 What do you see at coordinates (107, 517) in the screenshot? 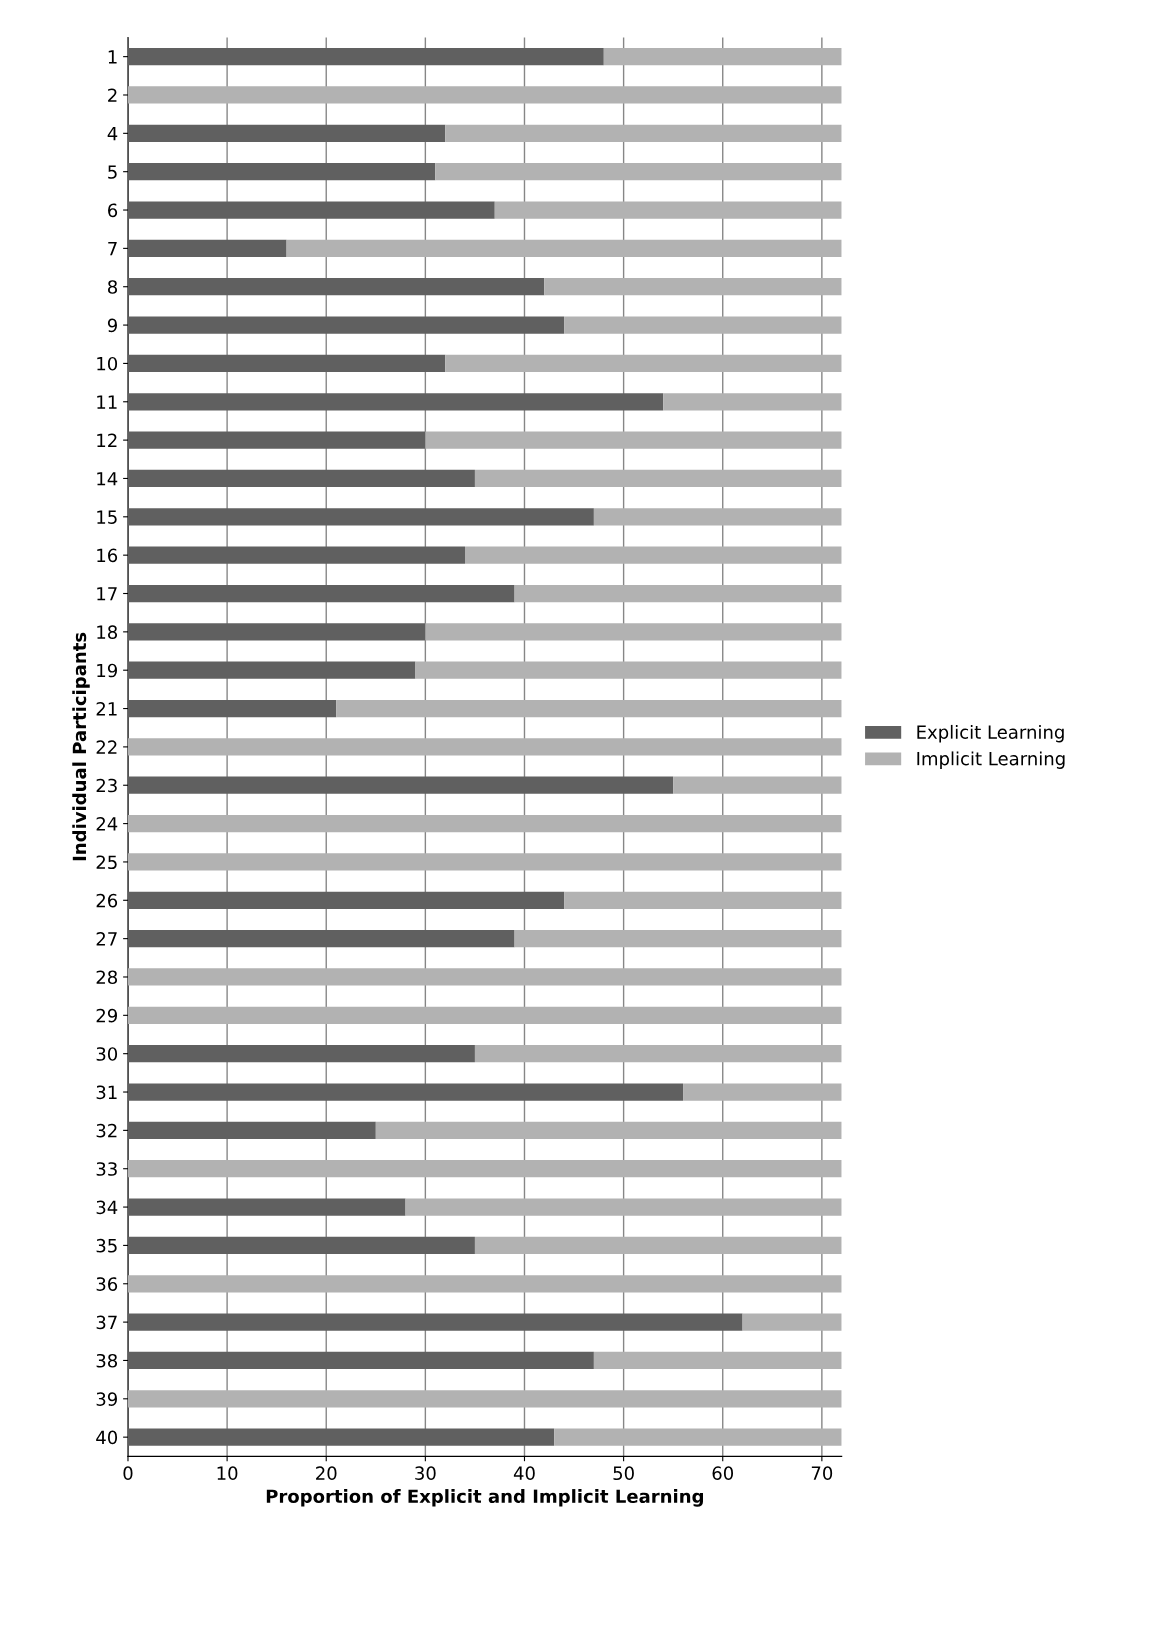
I see `y-tick-label: 15` at bounding box center [107, 517].